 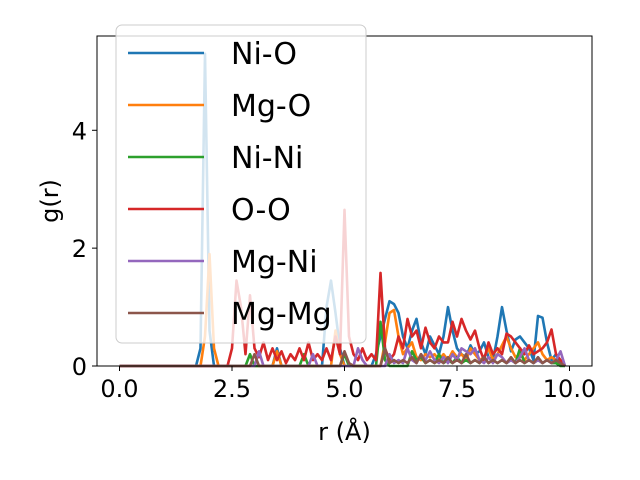 I want to click on x-axis-label: r (Å), so click(x=344, y=431).